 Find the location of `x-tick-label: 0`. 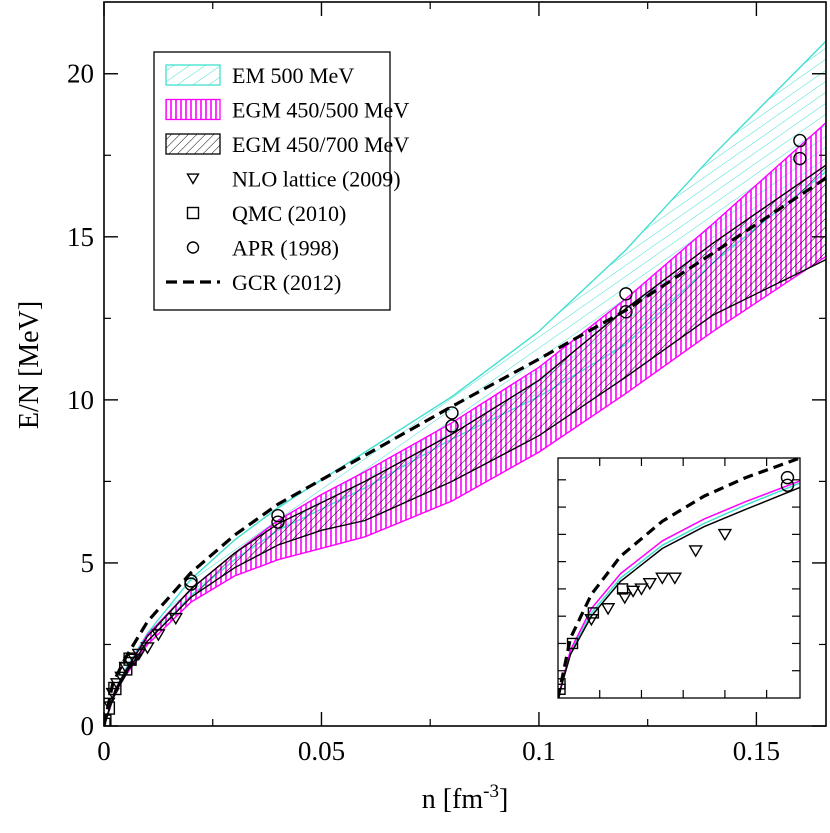

x-tick-label: 0 is located at coordinates (104, 751).